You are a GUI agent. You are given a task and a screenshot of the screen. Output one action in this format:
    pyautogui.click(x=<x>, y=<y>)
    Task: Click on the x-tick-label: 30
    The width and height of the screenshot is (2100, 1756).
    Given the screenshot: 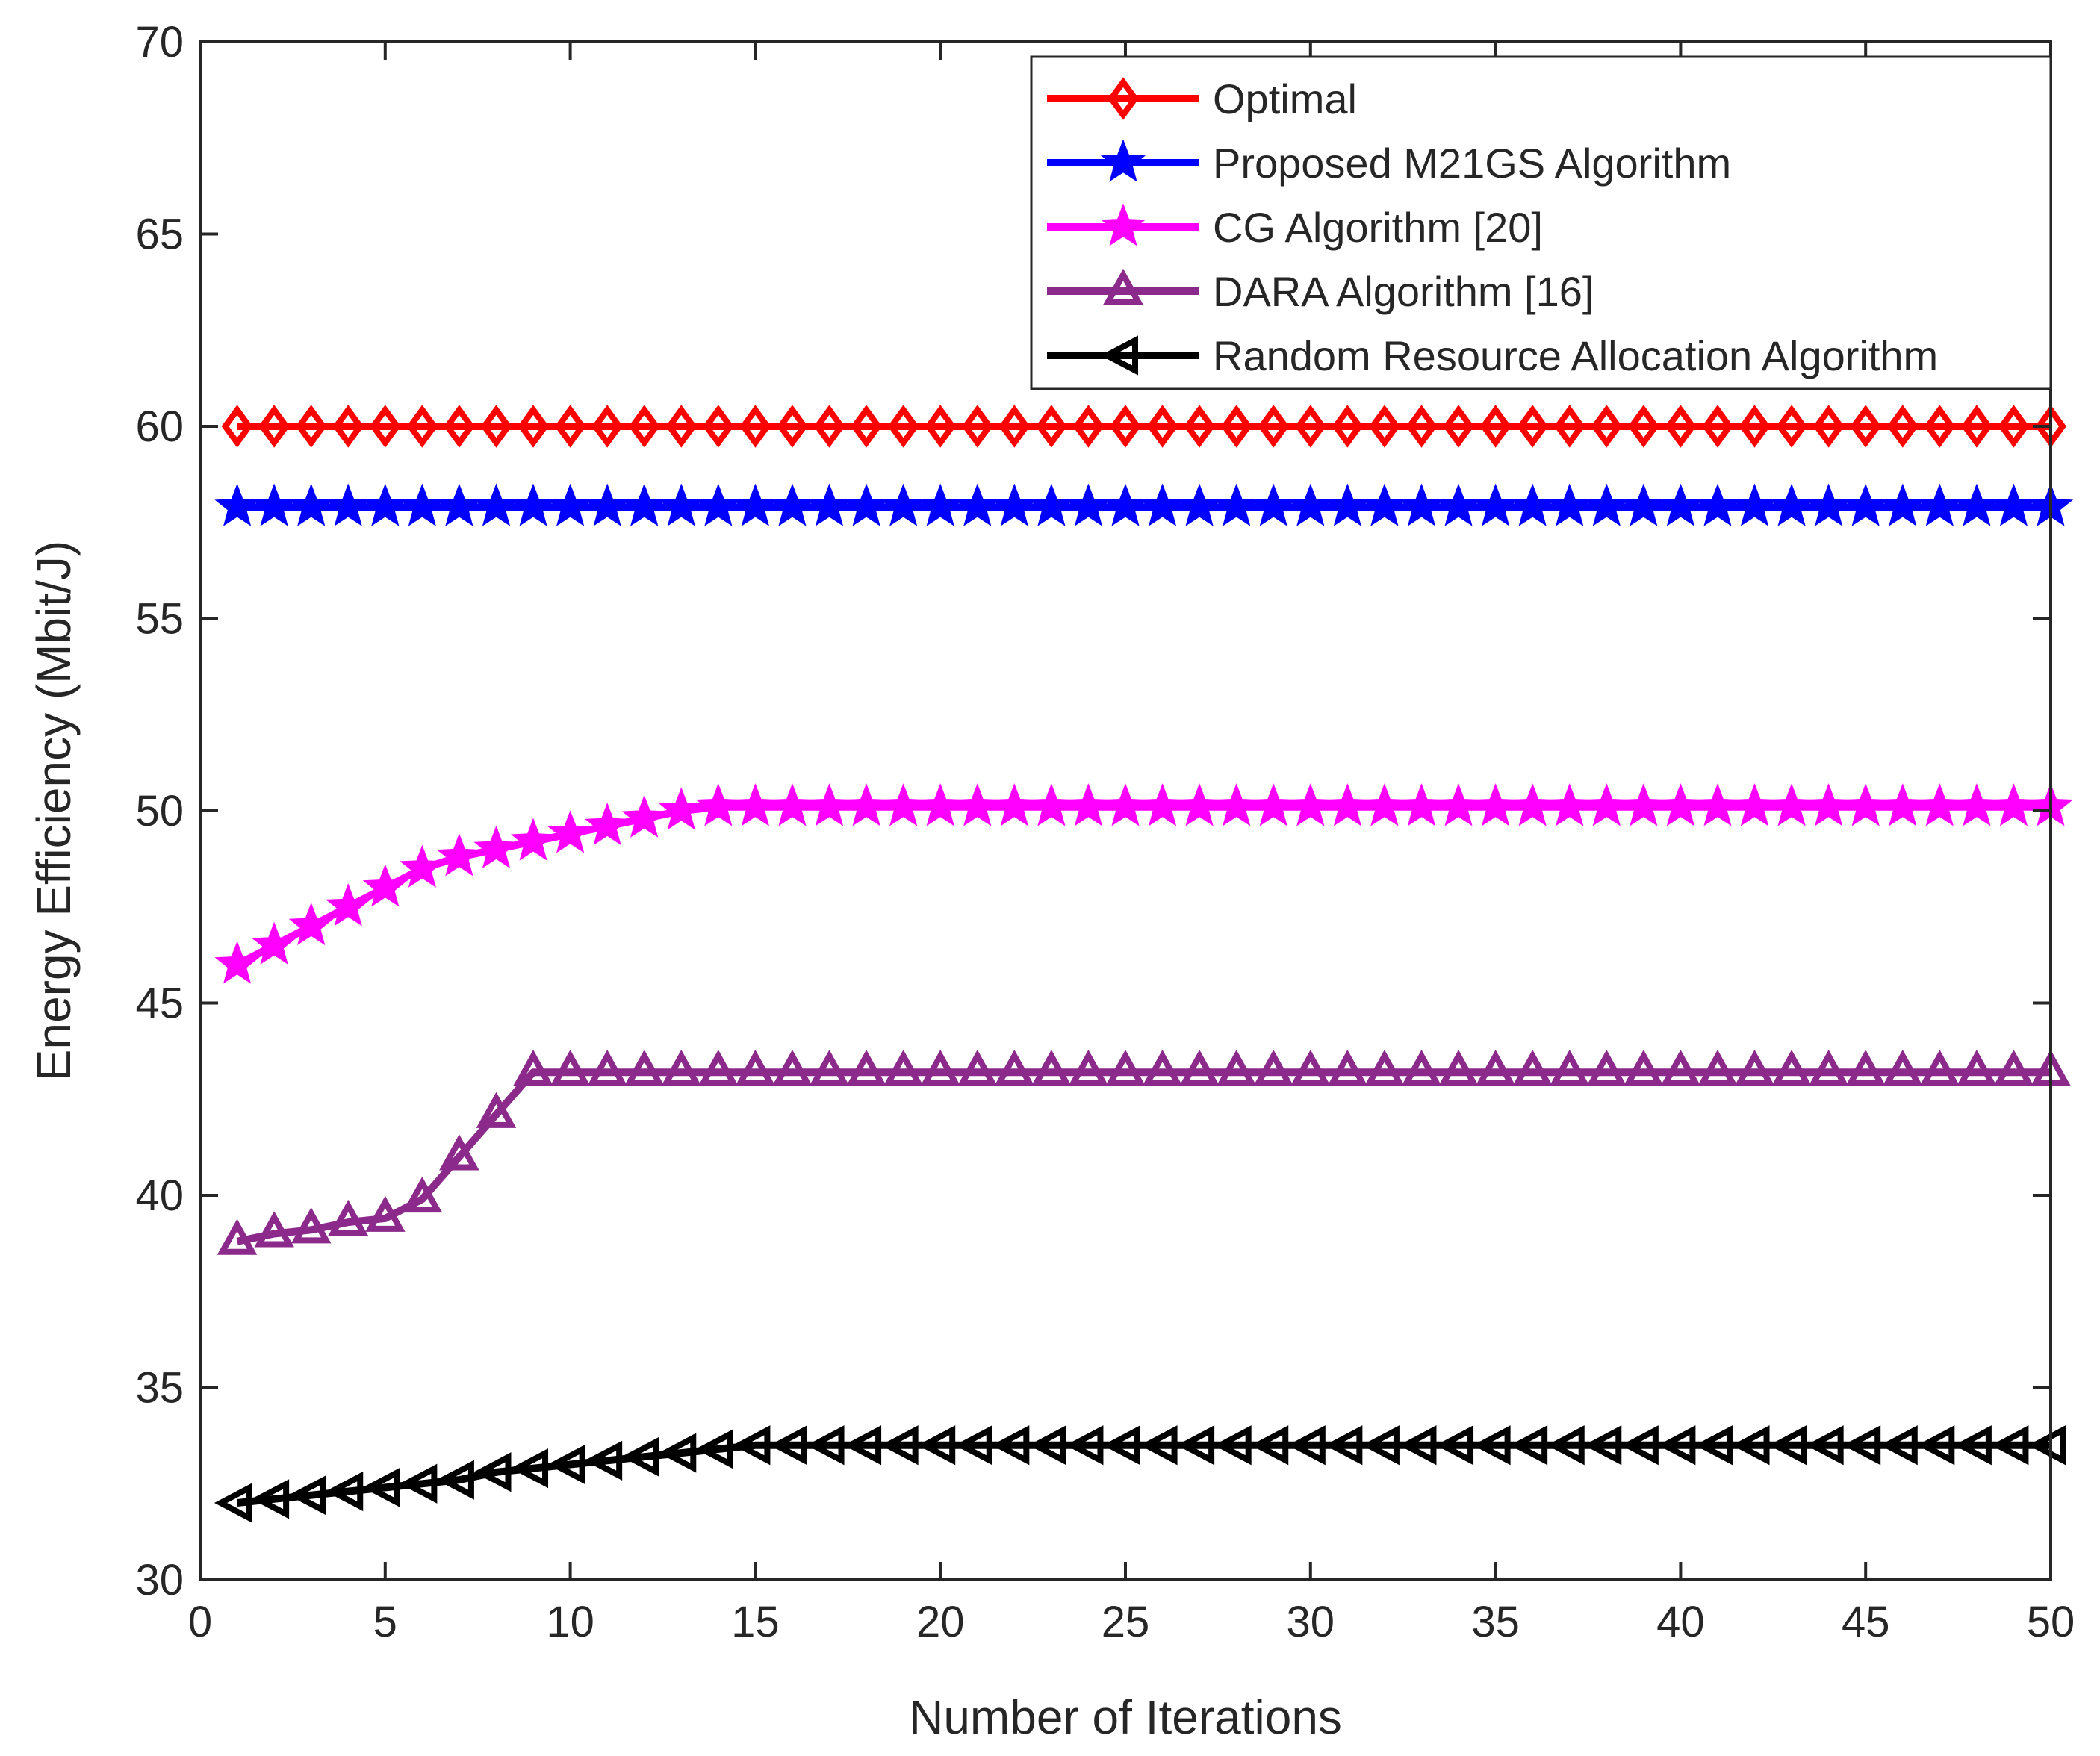 What is the action you would take?
    pyautogui.click(x=1311, y=1622)
    